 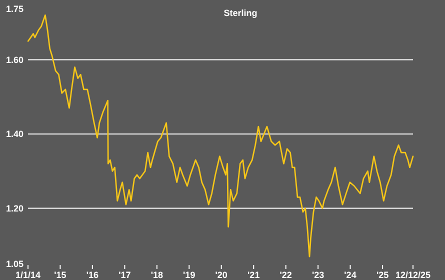 I want to click on x-tick-label: '20, so click(x=221, y=275).